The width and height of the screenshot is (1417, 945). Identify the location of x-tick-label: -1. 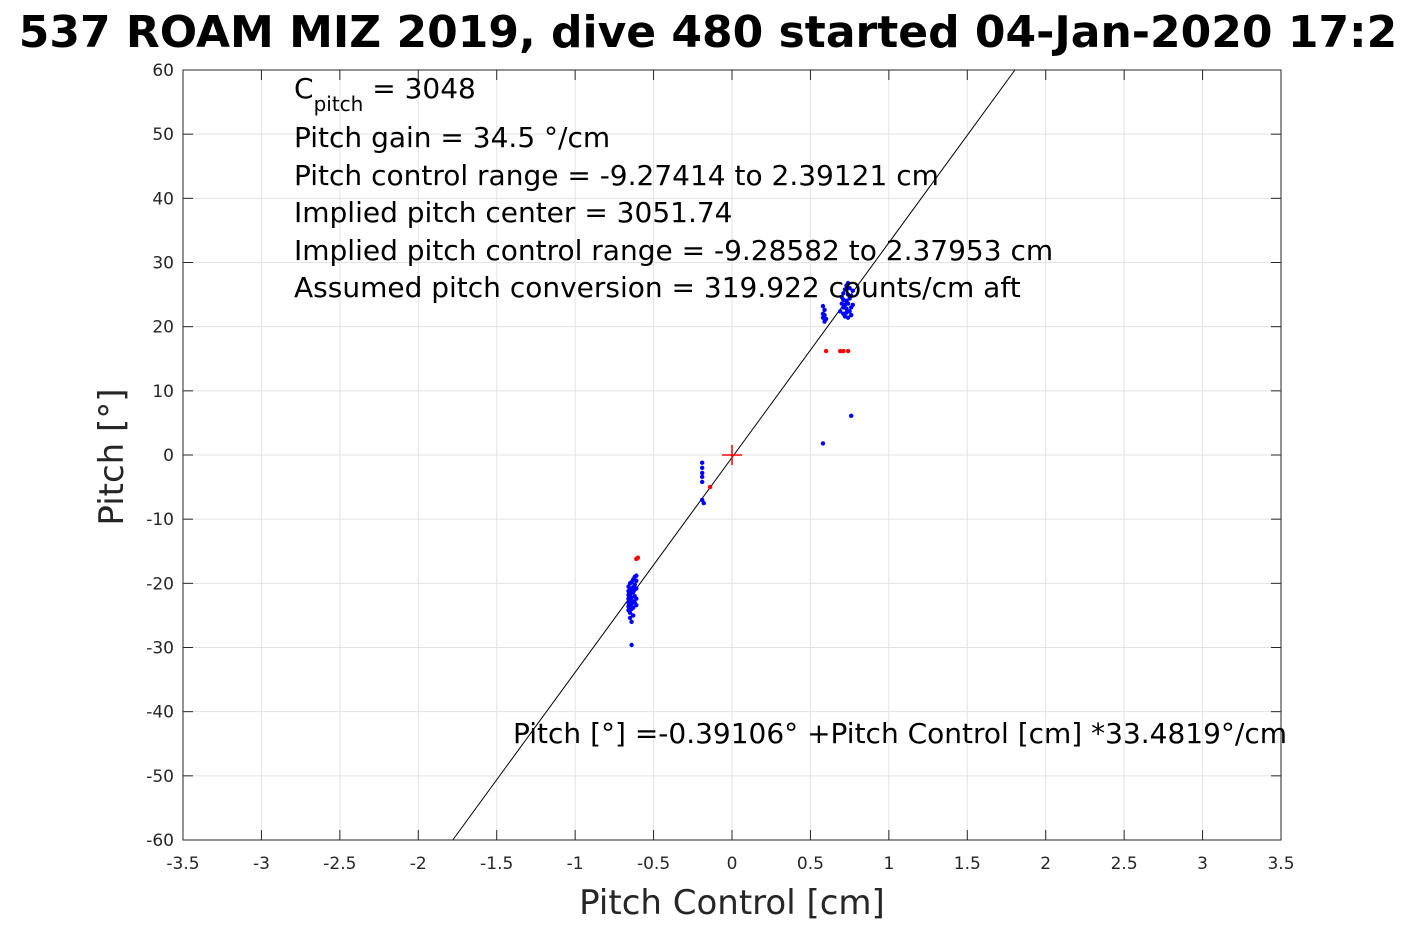
(575, 864).